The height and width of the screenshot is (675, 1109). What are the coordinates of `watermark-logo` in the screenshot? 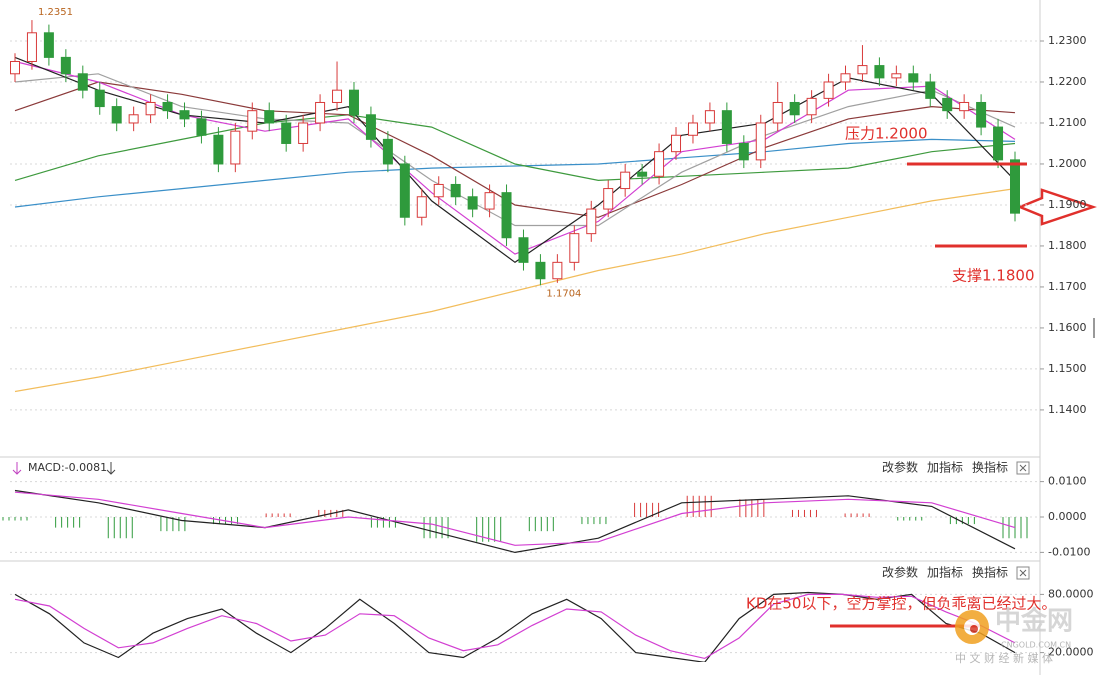 It's located at (974, 629).